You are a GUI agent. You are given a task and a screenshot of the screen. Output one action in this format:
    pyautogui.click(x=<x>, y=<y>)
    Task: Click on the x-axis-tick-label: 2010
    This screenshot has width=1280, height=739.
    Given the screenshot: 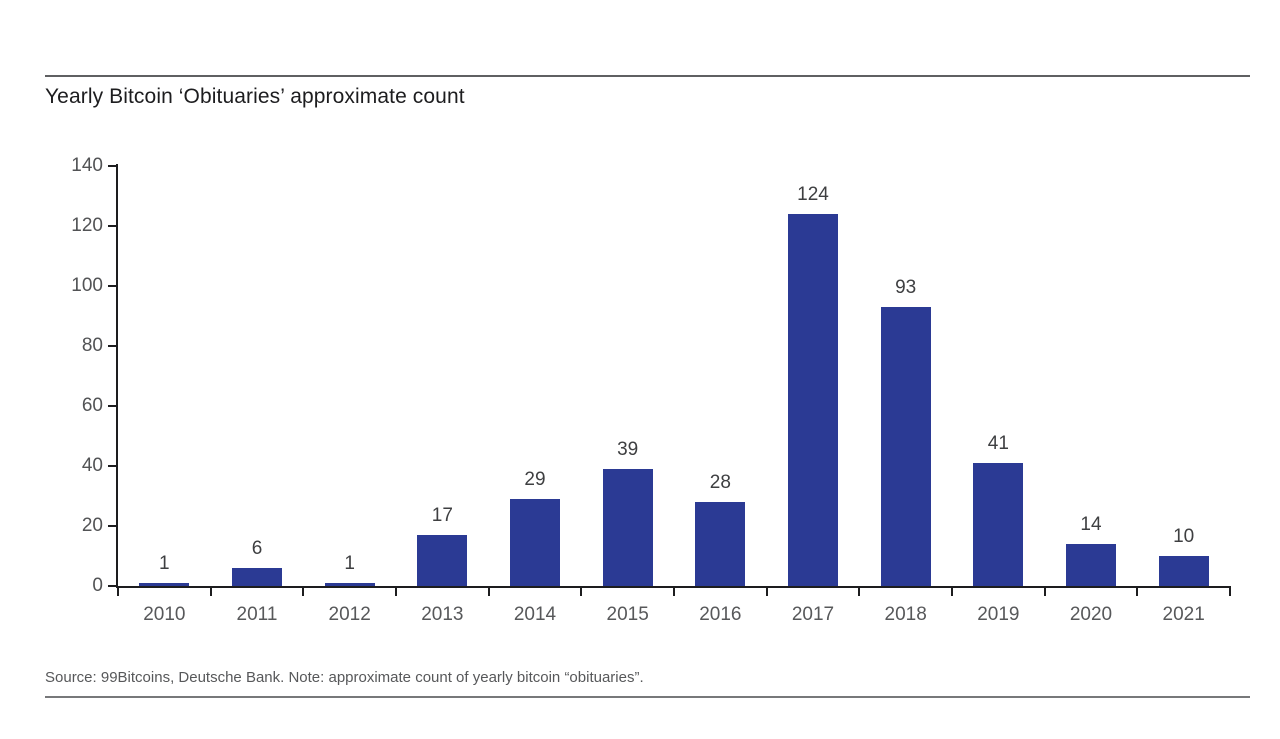 What is the action you would take?
    pyautogui.click(x=164, y=614)
    